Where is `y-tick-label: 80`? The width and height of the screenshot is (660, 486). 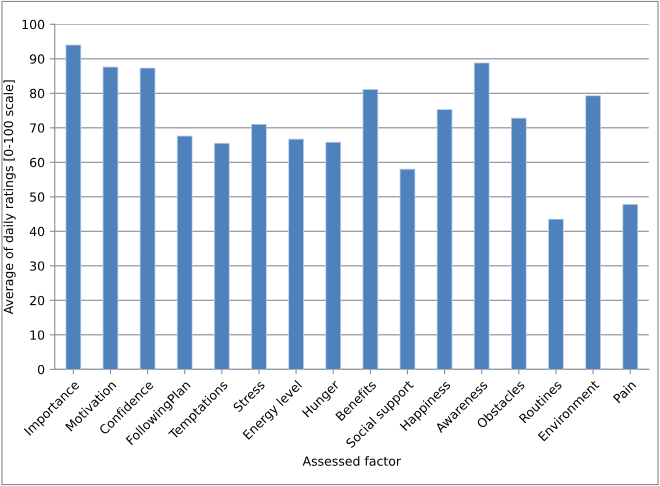
y-tick-label: 80 is located at coordinates (37, 93).